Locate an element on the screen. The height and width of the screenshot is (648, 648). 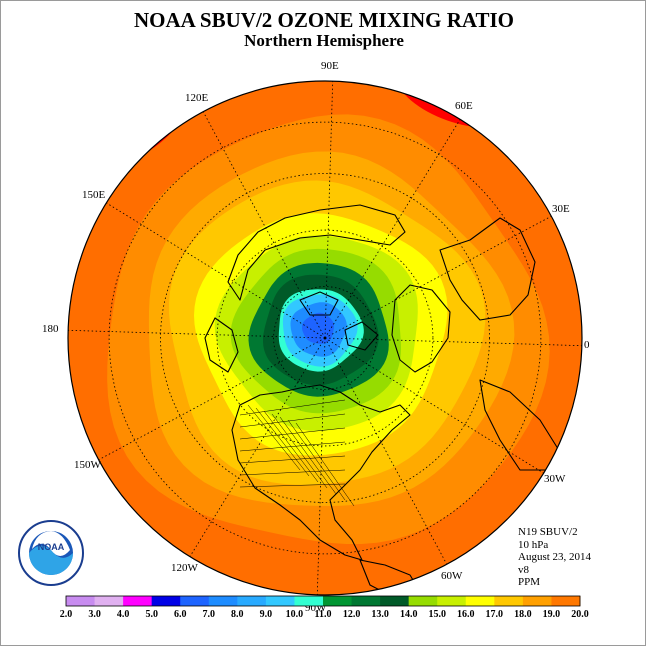
colorbar-tick-label: 13.0 is located at coordinates (380, 614).